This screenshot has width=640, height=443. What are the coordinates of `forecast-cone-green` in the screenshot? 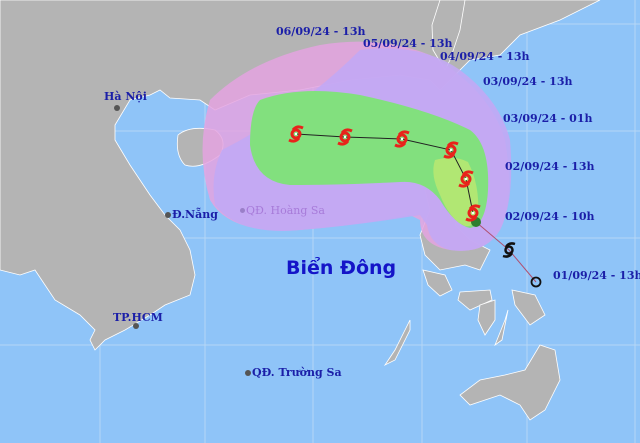 It's located at (369, 159).